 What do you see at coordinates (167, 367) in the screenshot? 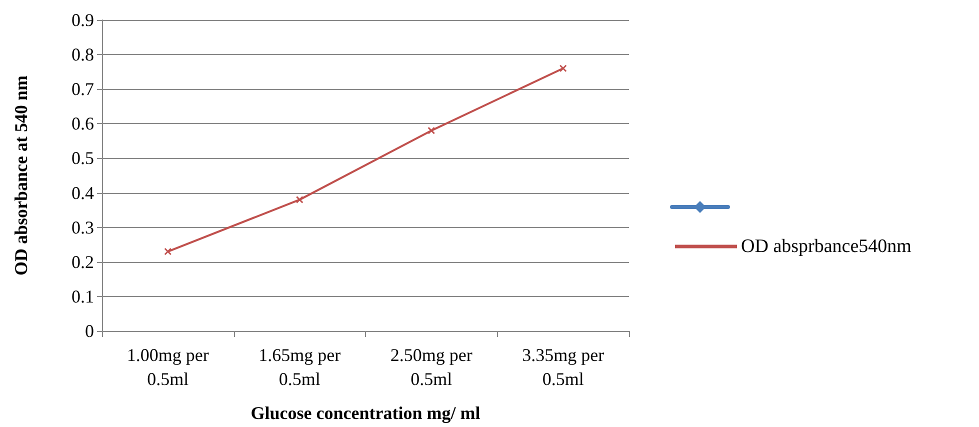
I see `x-tick-label: 1.00mg per 0.5ml` at bounding box center [167, 367].